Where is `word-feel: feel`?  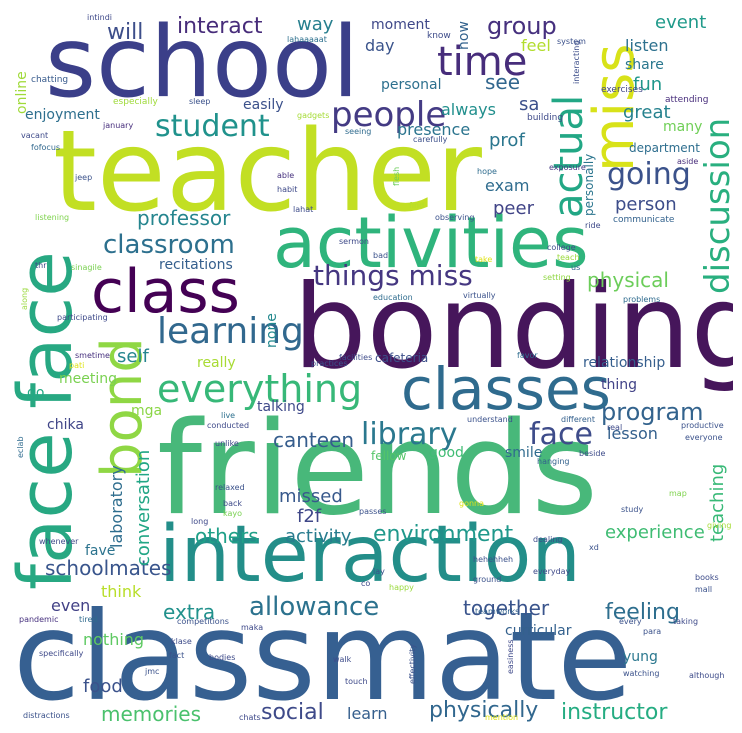 word-feel: feel is located at coordinates (536, 45).